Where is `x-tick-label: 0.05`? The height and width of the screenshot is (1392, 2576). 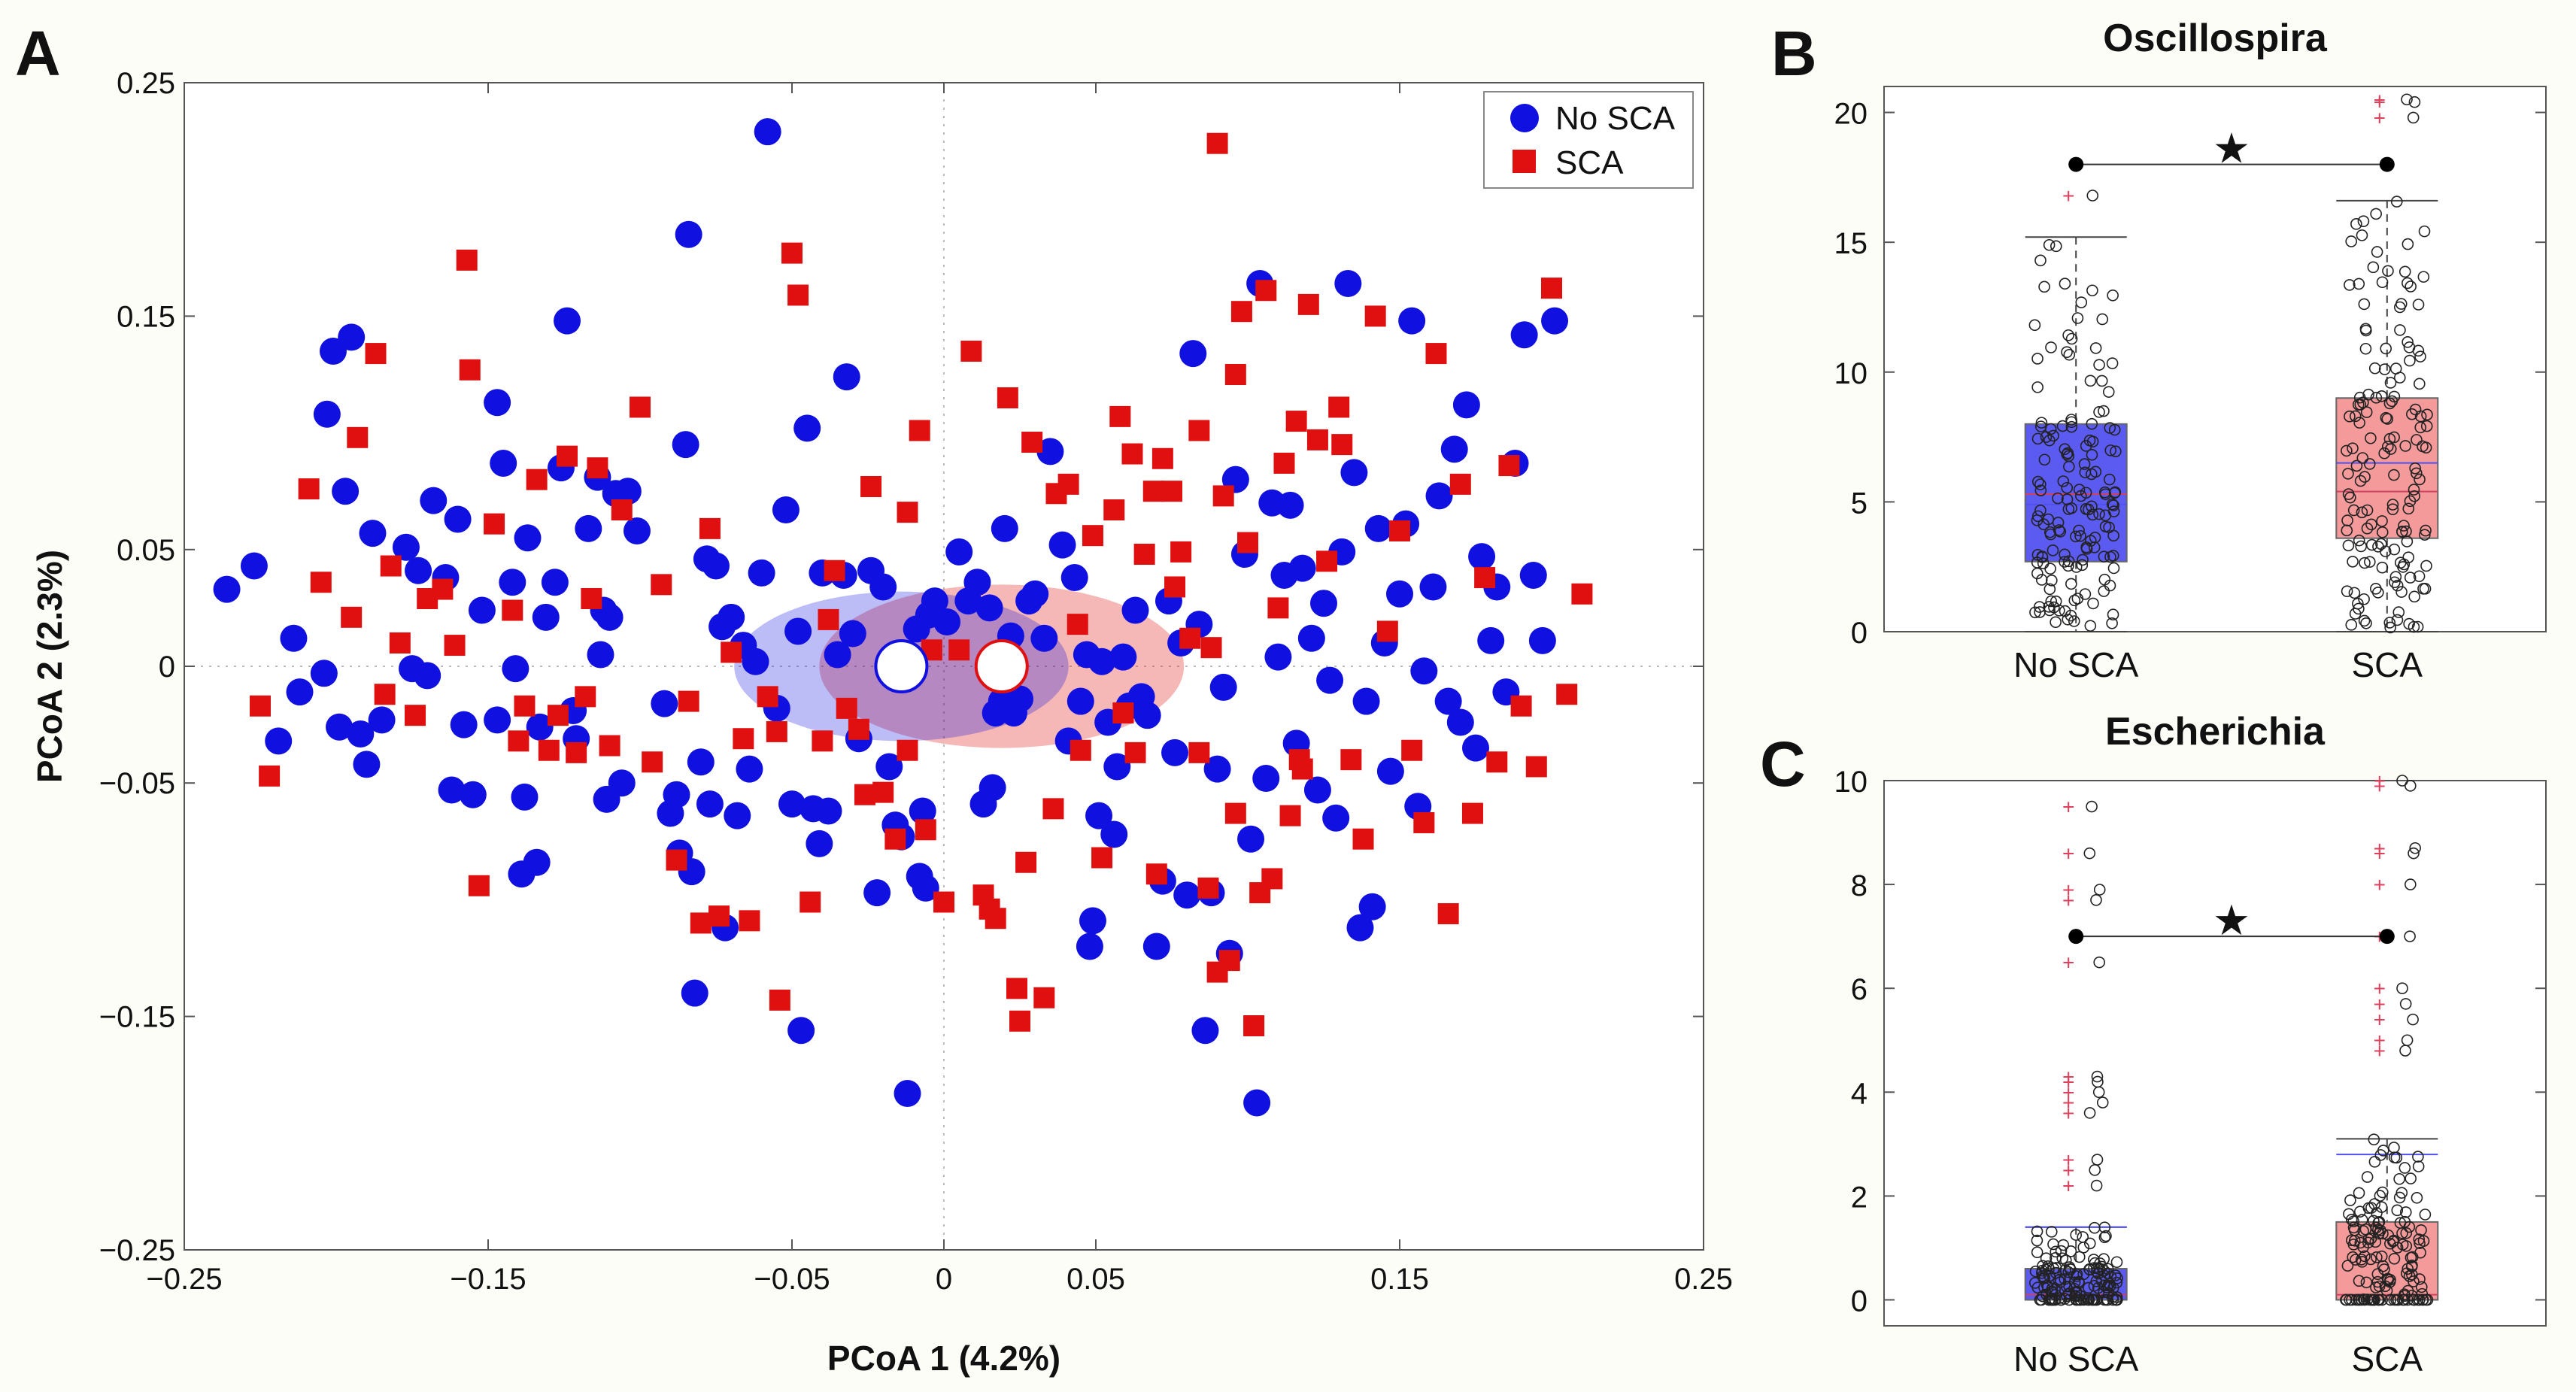
x-tick-label: 0.05 is located at coordinates (1096, 1279).